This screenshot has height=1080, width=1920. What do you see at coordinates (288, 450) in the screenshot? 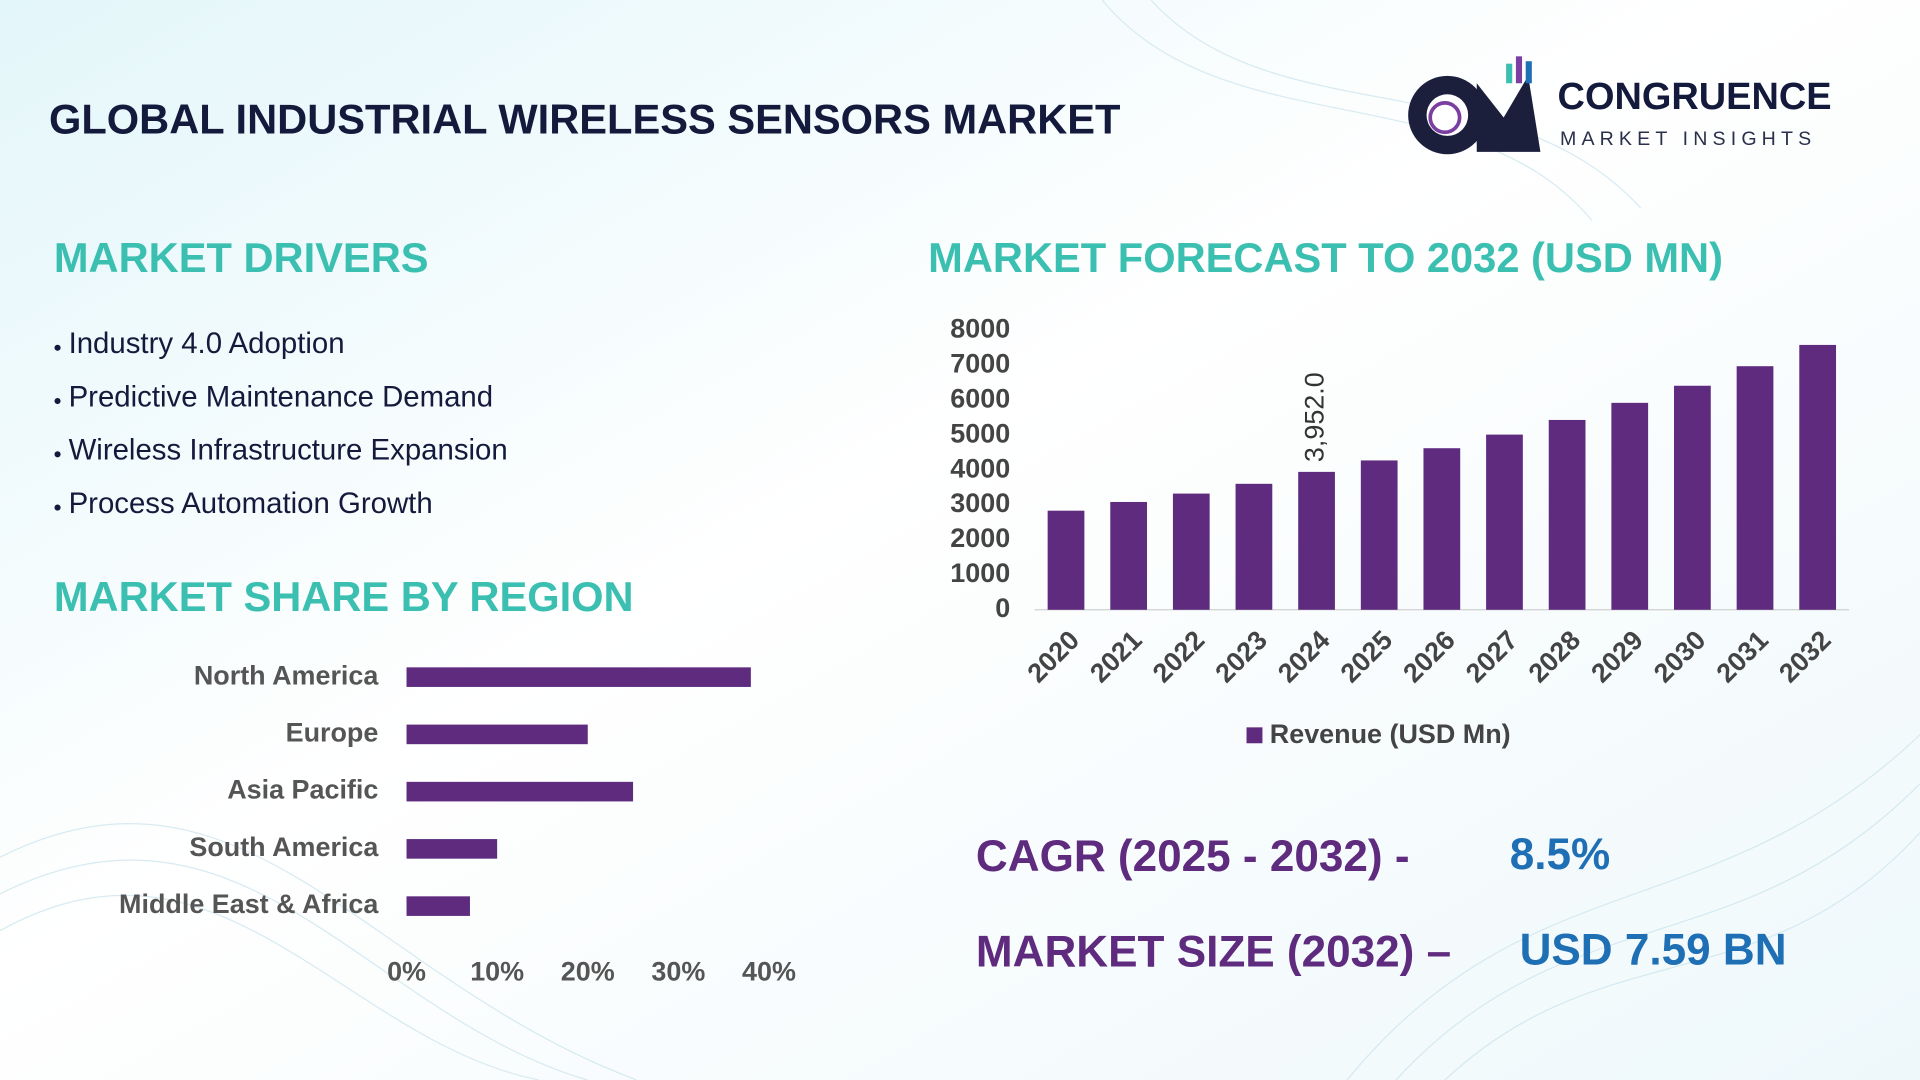
I see `driver-item: Wireless Infrastructure Expansion` at bounding box center [288, 450].